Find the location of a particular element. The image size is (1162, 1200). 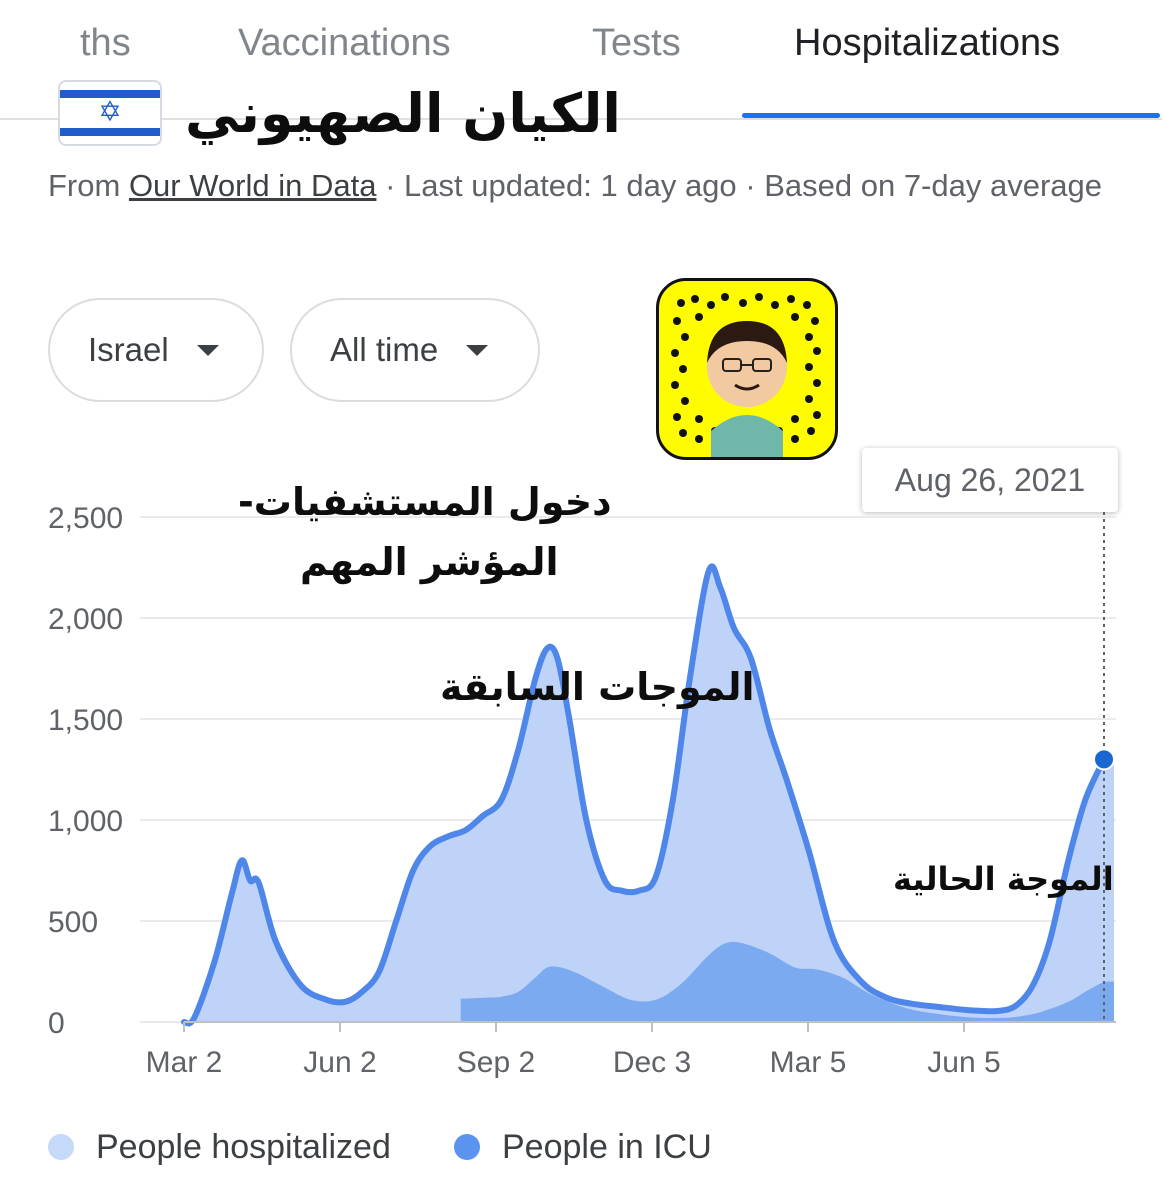

x-axis-ticks: Mar 2 Jun 2 Sep 2 Dec 3 Mar 5 Jun 5 is located at coordinates (631, 1050).